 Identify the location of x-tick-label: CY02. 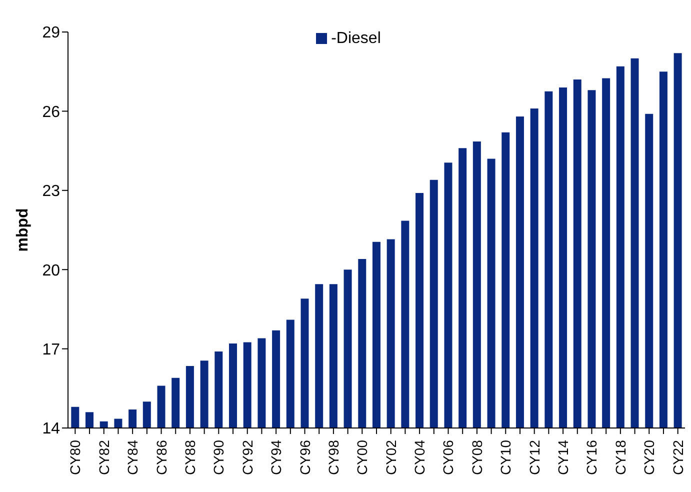
(390, 458).